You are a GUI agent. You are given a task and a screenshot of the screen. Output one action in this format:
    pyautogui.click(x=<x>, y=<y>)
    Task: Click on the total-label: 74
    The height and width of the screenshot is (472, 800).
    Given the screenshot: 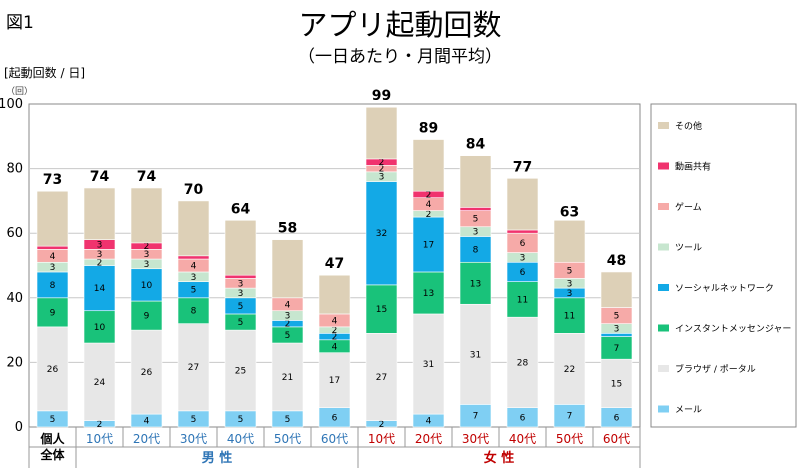 What is the action you would take?
    pyautogui.click(x=147, y=177)
    